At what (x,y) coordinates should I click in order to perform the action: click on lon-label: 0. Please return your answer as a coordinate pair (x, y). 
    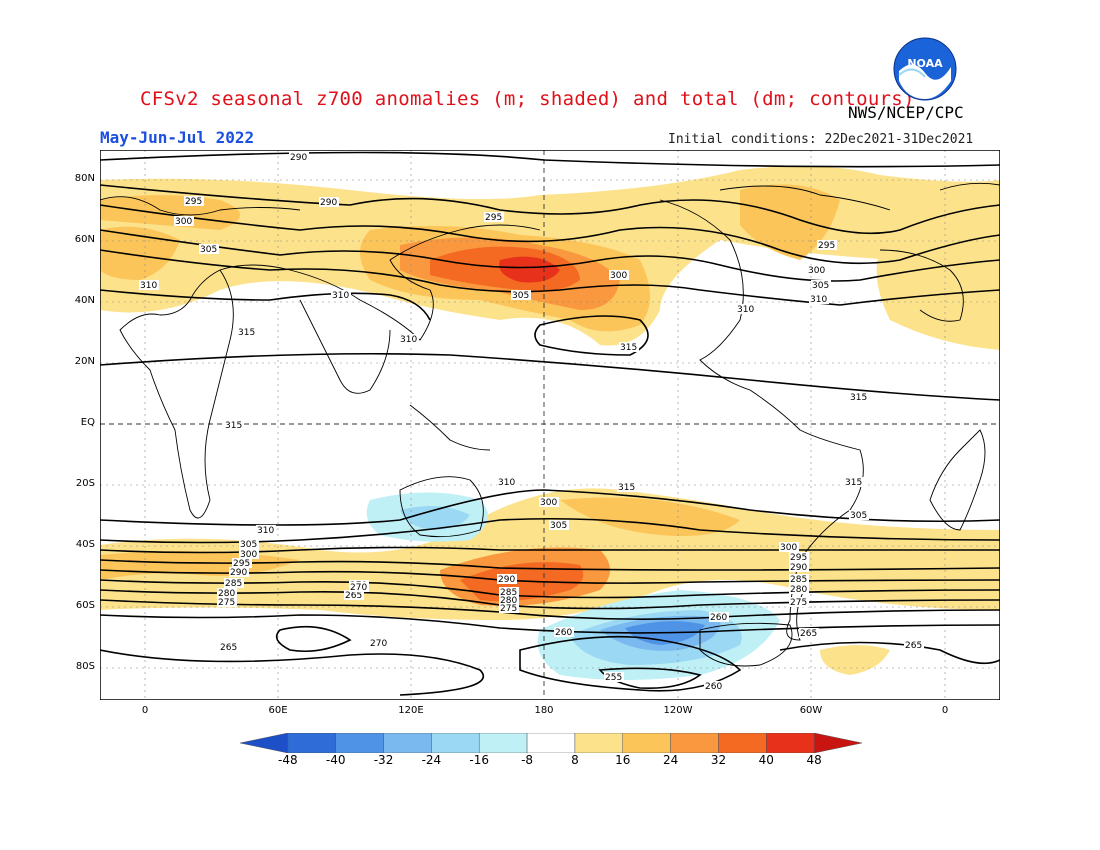
    Looking at the image, I should click on (145, 710).